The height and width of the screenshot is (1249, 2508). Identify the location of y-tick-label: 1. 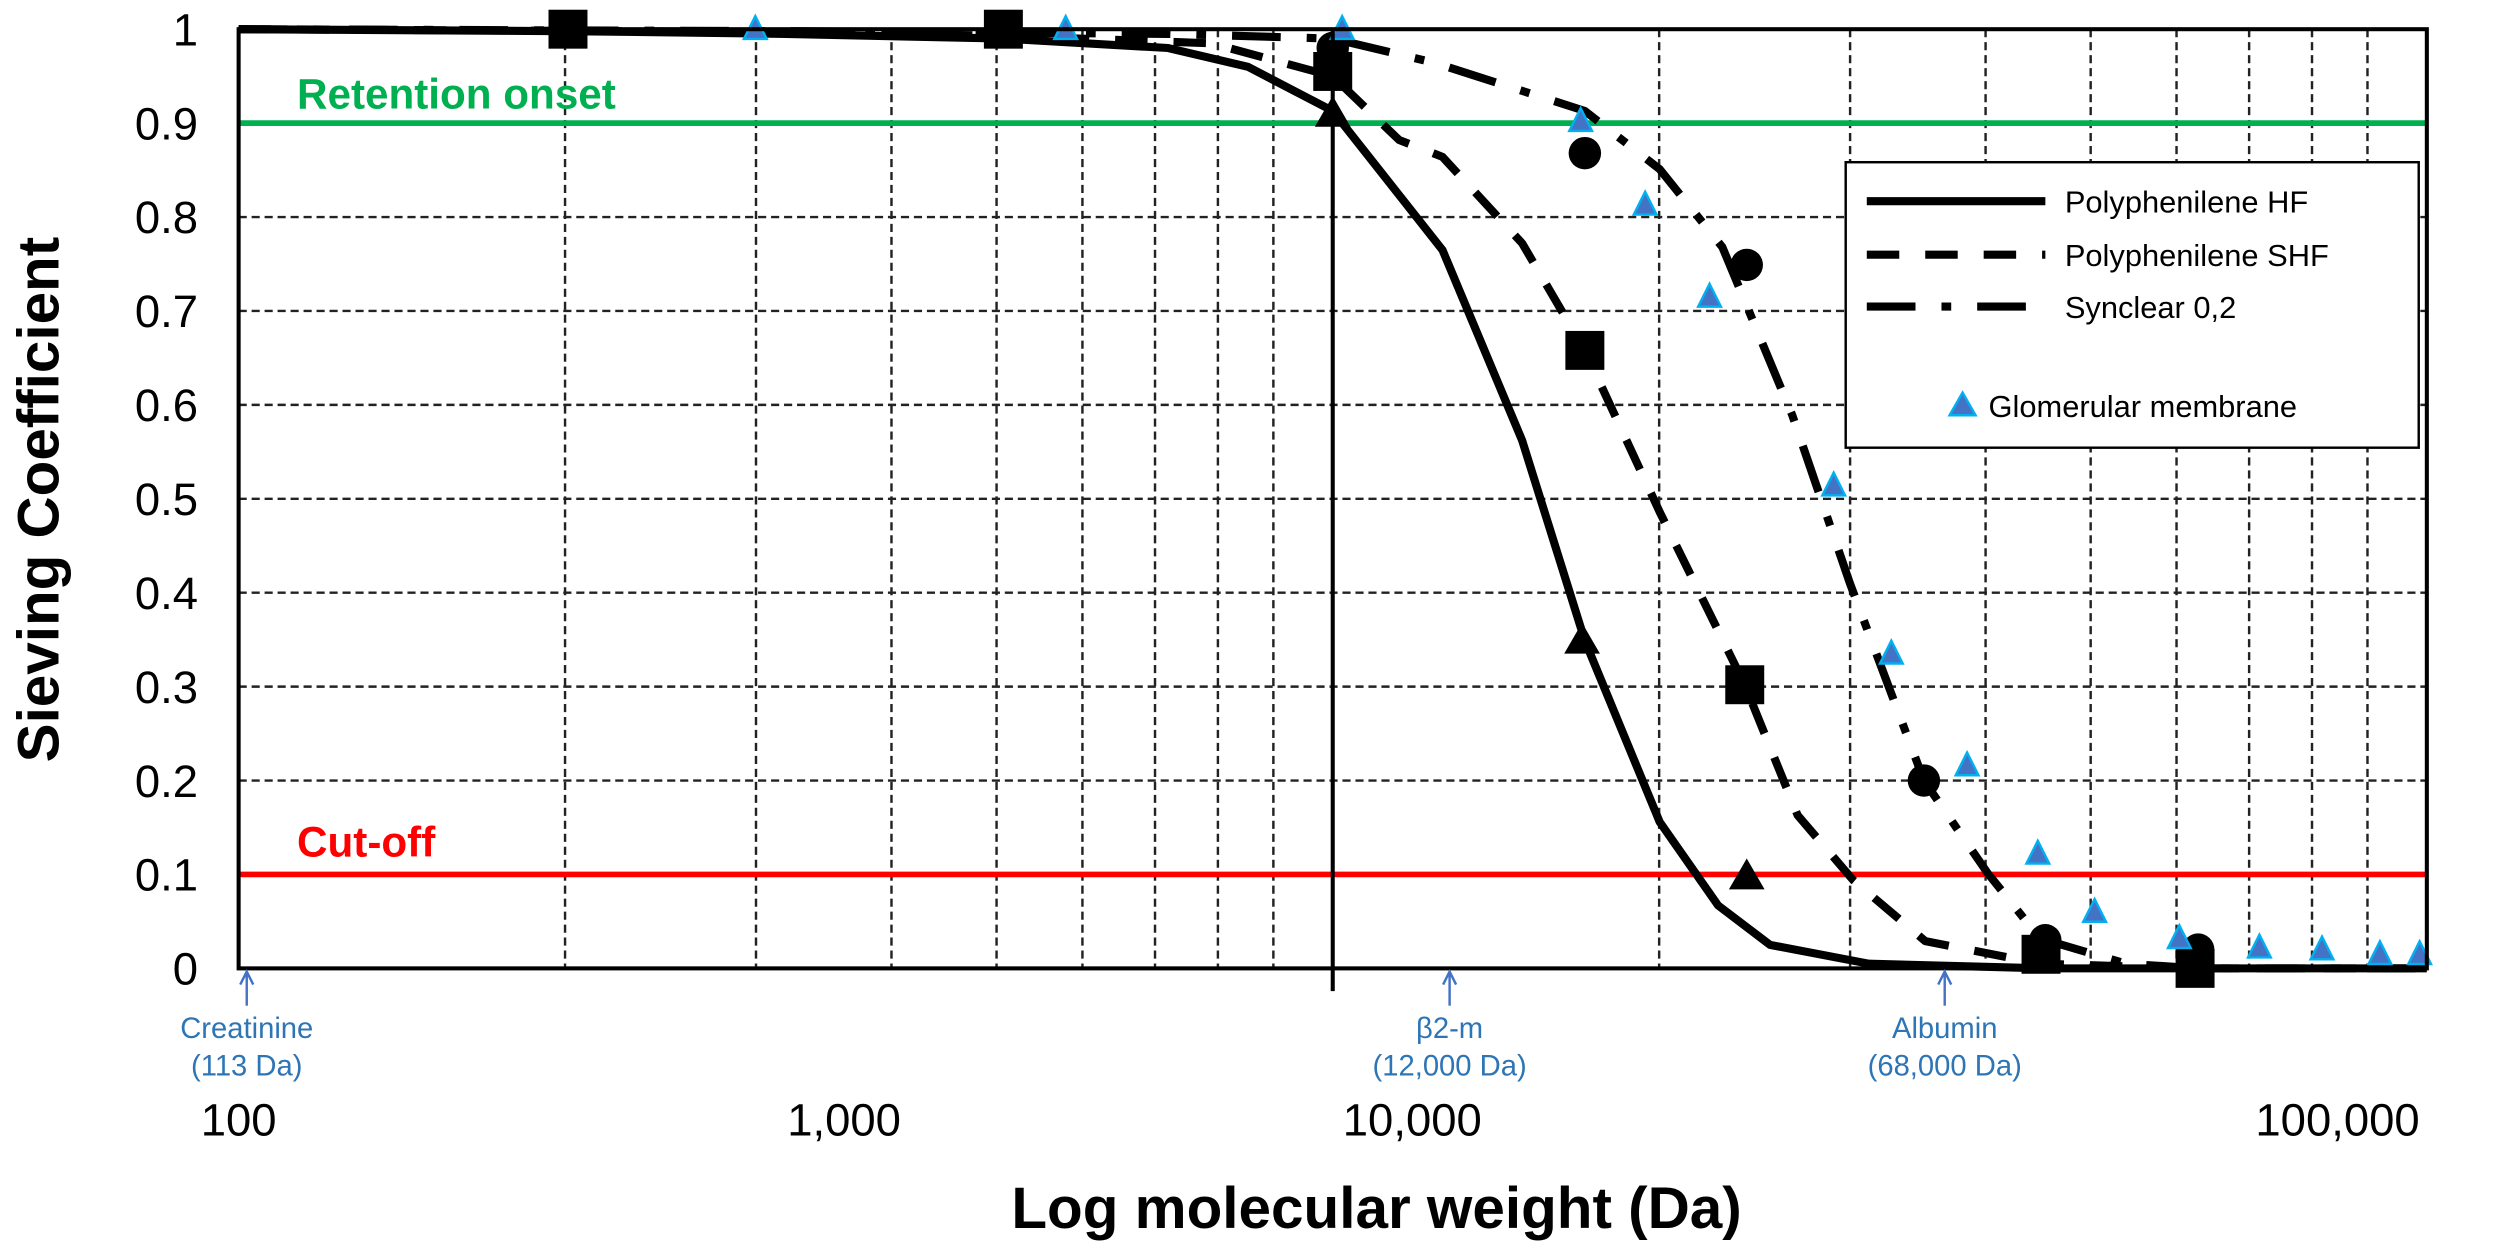
(185, 29).